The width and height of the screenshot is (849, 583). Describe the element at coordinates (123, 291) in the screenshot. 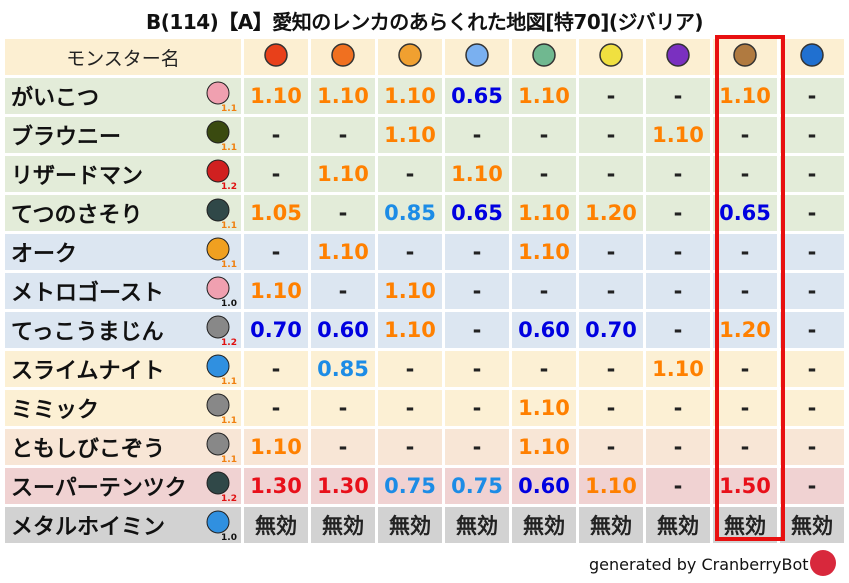

I see `monster-name-cell: メトロゴースト 1.0` at that location.